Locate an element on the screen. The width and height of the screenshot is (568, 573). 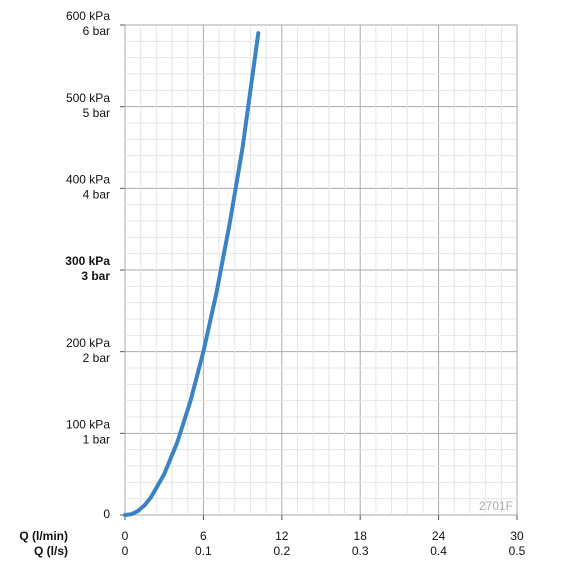
x2-tick-label: 0.4 is located at coordinates (438, 551).